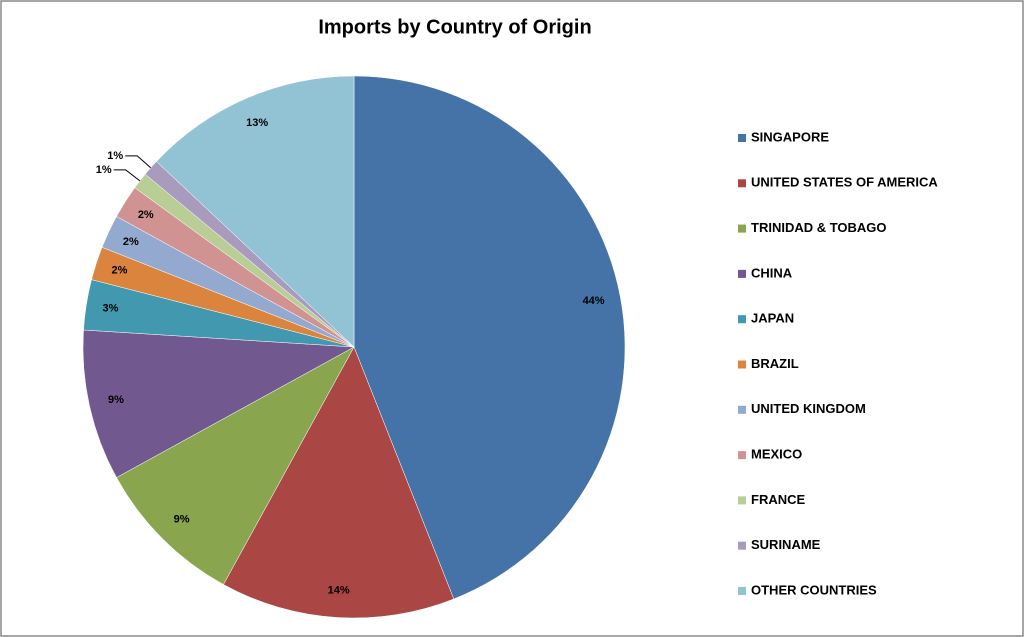 Image resolution: width=1024 pixels, height=637 pixels. I want to click on legend-label: MEXICO, so click(776, 454).